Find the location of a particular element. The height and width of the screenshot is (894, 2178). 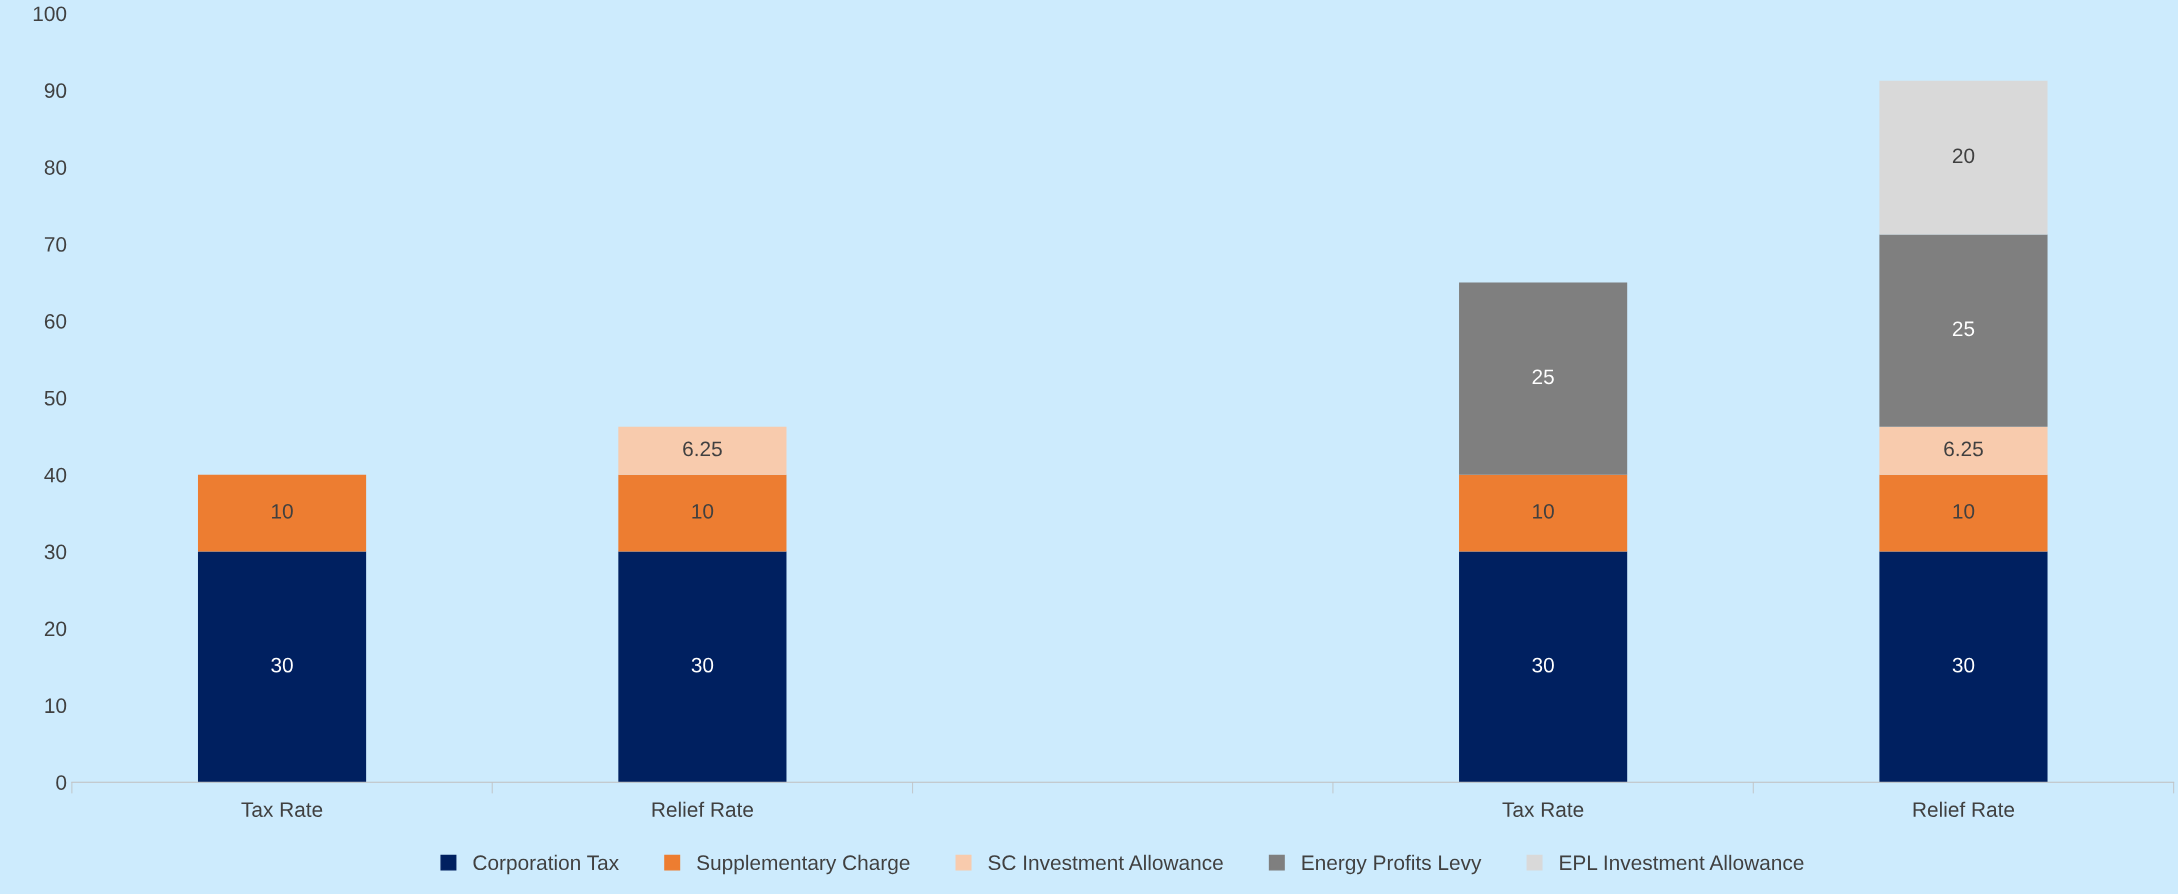

y-tick-label: 30 is located at coordinates (55, 552).